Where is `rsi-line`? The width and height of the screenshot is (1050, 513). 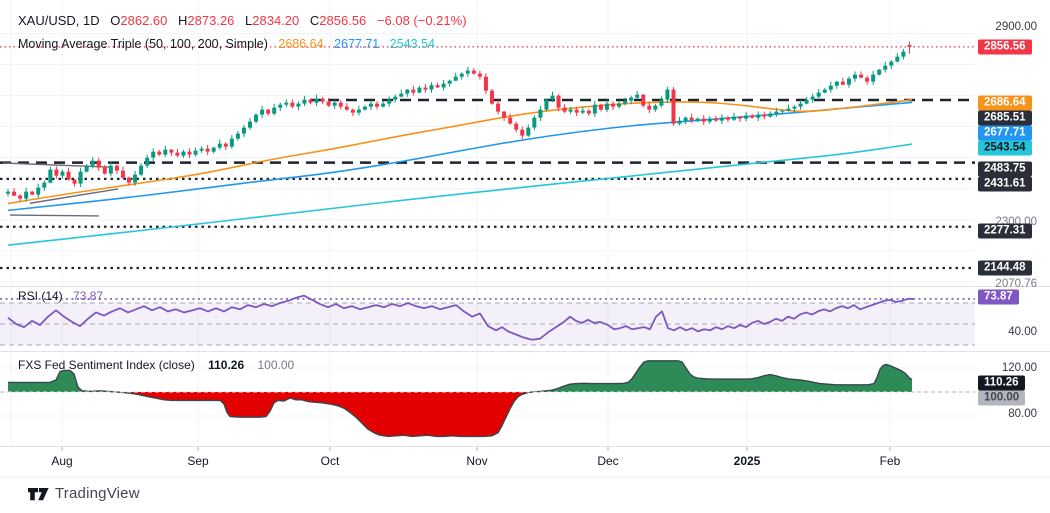 rsi-line is located at coordinates (461, 317).